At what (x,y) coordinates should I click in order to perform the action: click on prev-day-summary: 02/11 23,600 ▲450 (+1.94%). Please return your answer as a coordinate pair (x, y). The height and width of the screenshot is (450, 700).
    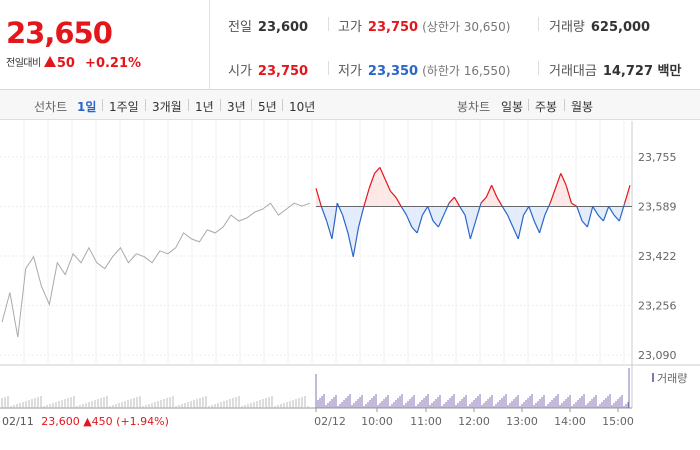
    Looking at the image, I should click on (85, 421).